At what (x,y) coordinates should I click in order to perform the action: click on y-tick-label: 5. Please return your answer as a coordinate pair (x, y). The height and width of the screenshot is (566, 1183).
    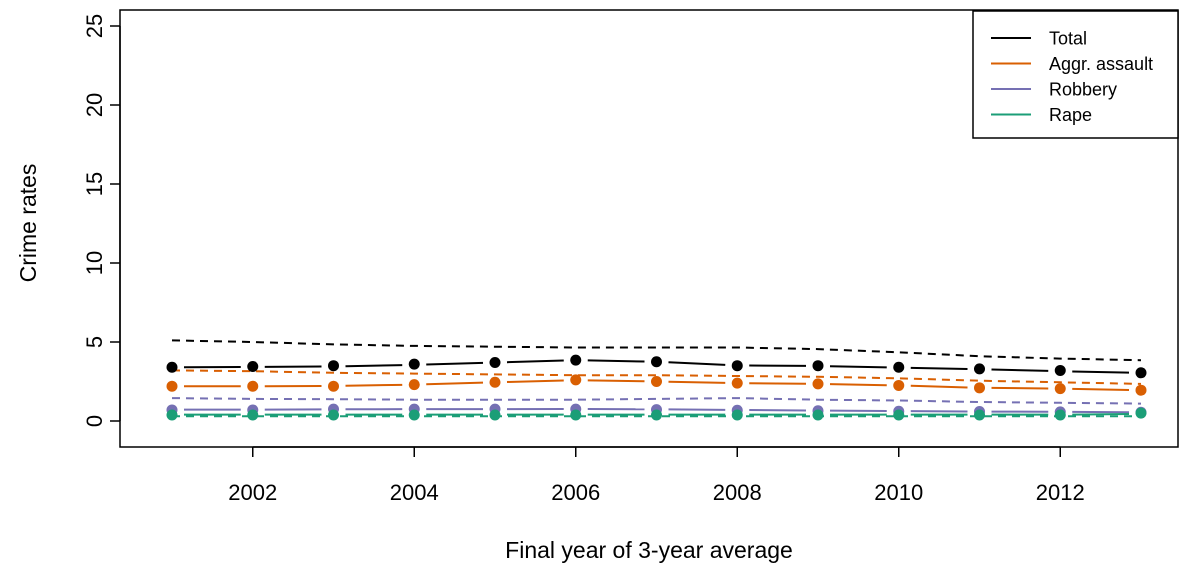
    Looking at the image, I should click on (94, 342).